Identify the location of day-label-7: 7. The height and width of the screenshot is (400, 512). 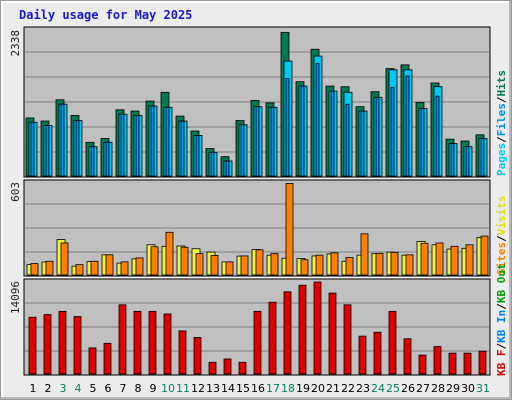
(123, 388).